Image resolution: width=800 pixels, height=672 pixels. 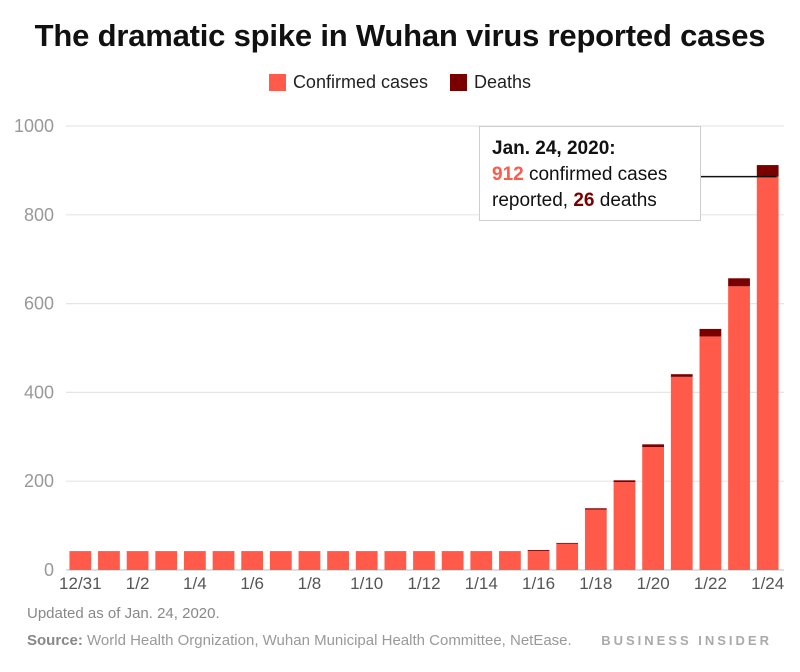 What do you see at coordinates (39, 392) in the screenshot?
I see `y-tick-label: 400` at bounding box center [39, 392].